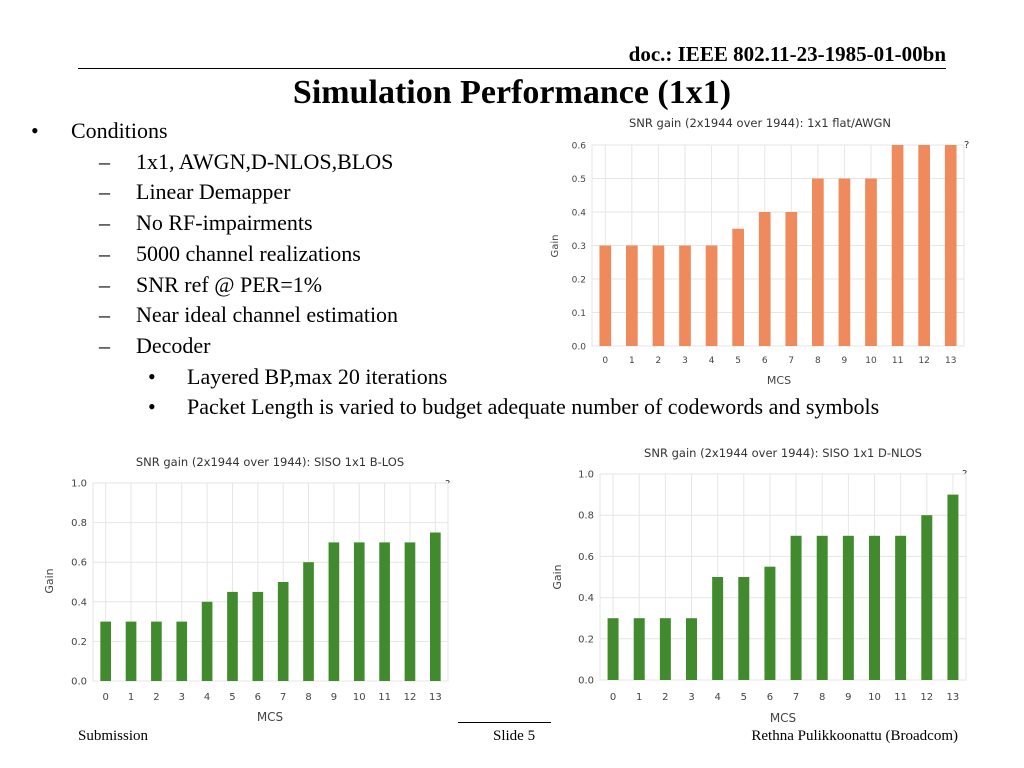 Image resolution: width=1024 pixels, height=768 pixels. I want to click on conditions-heading: Conditions, so click(119, 130).